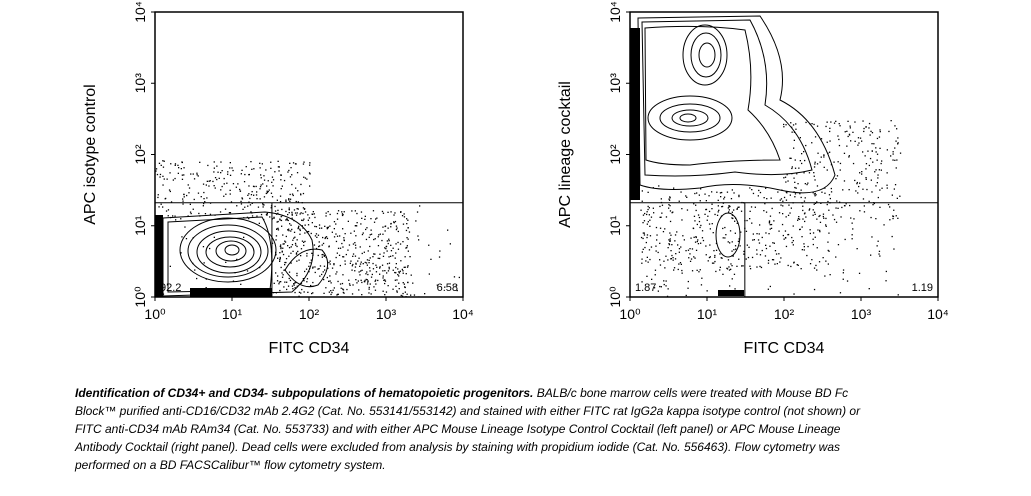 This screenshot has width=1031, height=496. Describe the element at coordinates (630, 314) in the screenshot. I see `x-tick-label: 10⁰` at that location.